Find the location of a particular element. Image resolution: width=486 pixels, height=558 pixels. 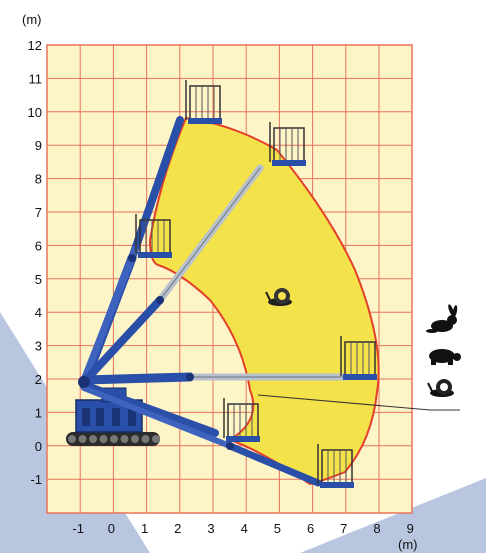

legend-leader-line is located at coordinates (344, 402).